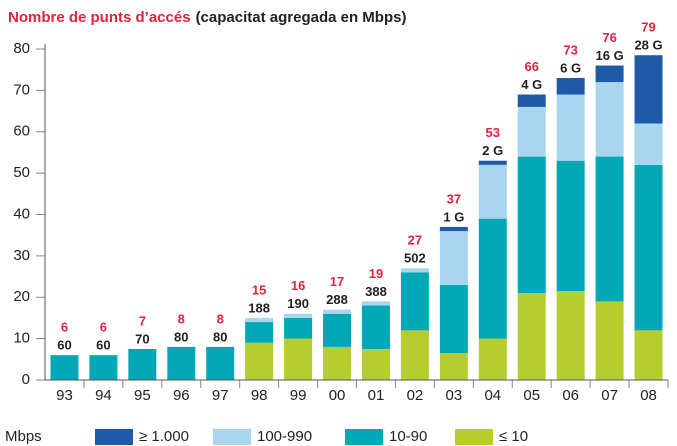  Describe the element at coordinates (164, 436) in the screenshot. I see `legend-label: ≥ 1.000` at that location.